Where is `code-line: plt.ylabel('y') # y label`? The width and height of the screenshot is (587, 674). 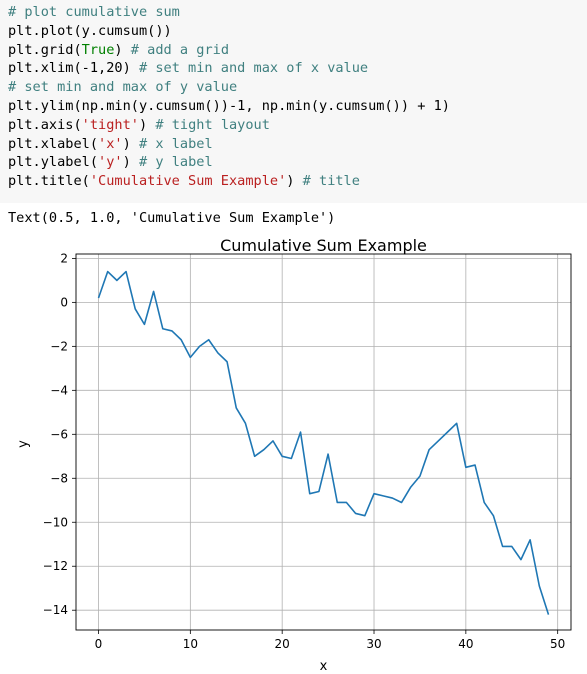
code-line: plt.ylabel('y') # y label is located at coordinates (297, 162).